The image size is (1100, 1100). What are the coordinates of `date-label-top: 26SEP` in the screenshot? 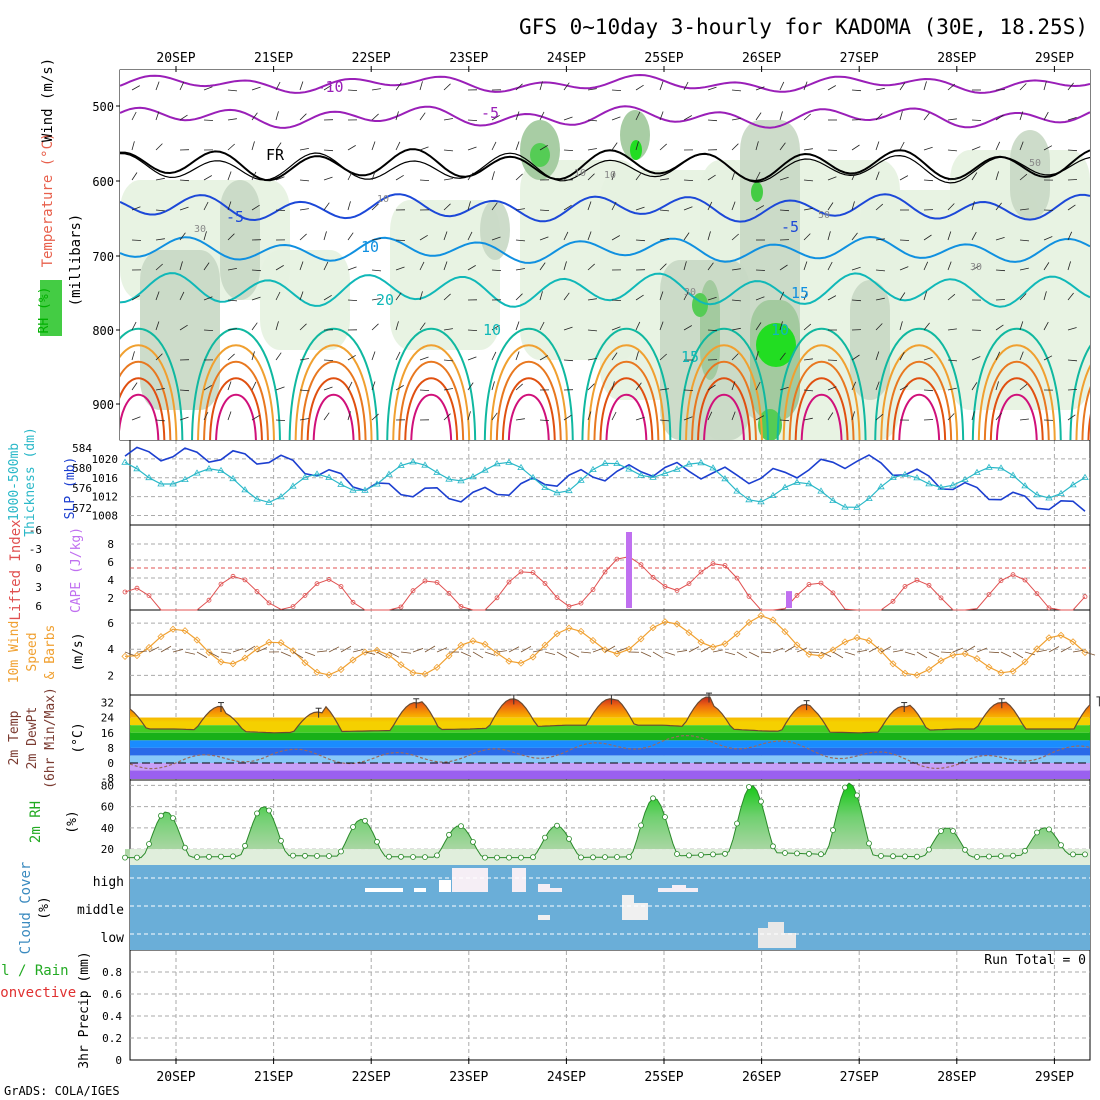 It's located at (761, 58).